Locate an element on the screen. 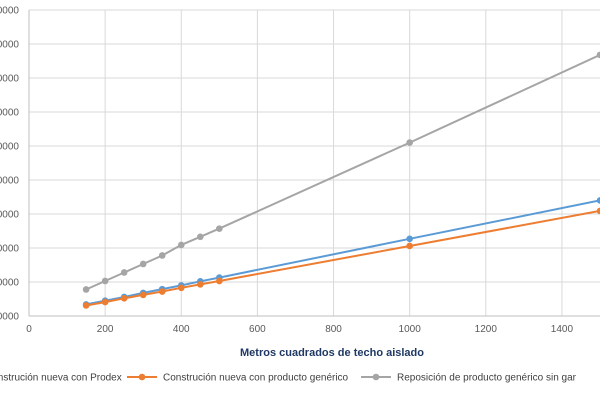 The height and width of the screenshot is (400, 600). legend-label: Construción nueva con producto genérico is located at coordinates (256, 378).